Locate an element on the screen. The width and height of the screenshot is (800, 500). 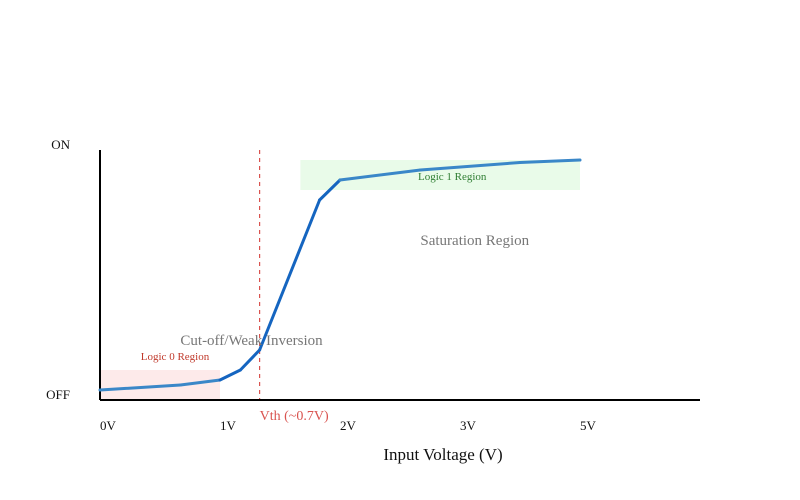
region-annotation-0: Cut-off/Weak Inversion is located at coordinates (251, 341).